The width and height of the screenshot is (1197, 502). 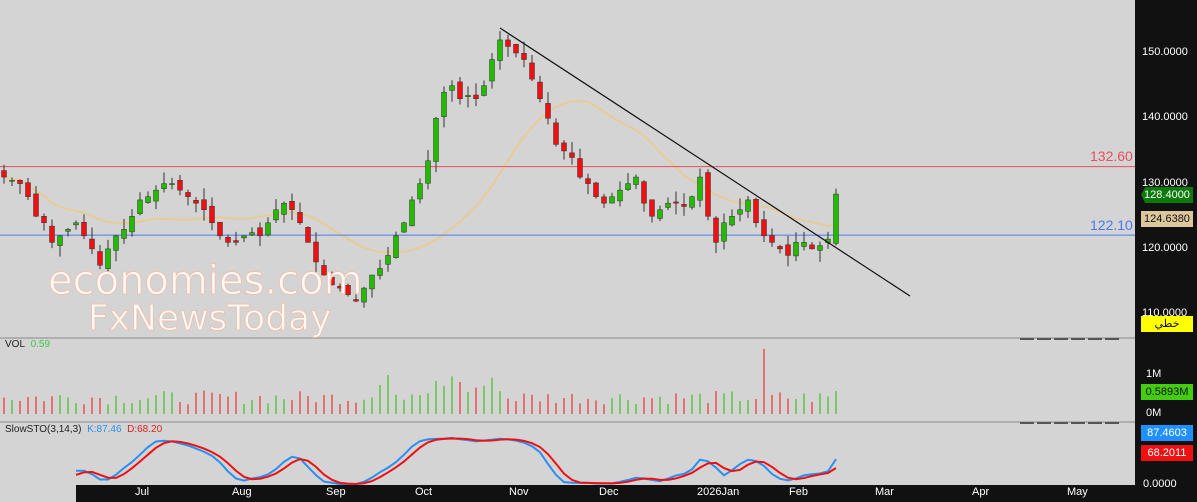 What do you see at coordinates (206, 281) in the screenshot?
I see `watermark-economies: economies.com` at bounding box center [206, 281].